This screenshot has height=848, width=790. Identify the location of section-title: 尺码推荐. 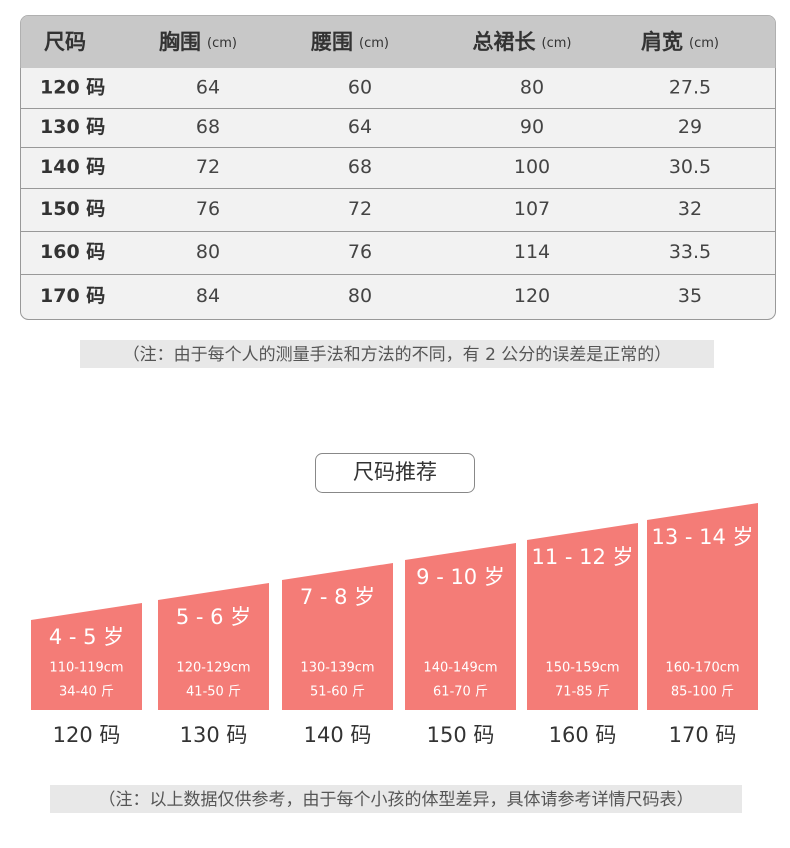
(395, 472).